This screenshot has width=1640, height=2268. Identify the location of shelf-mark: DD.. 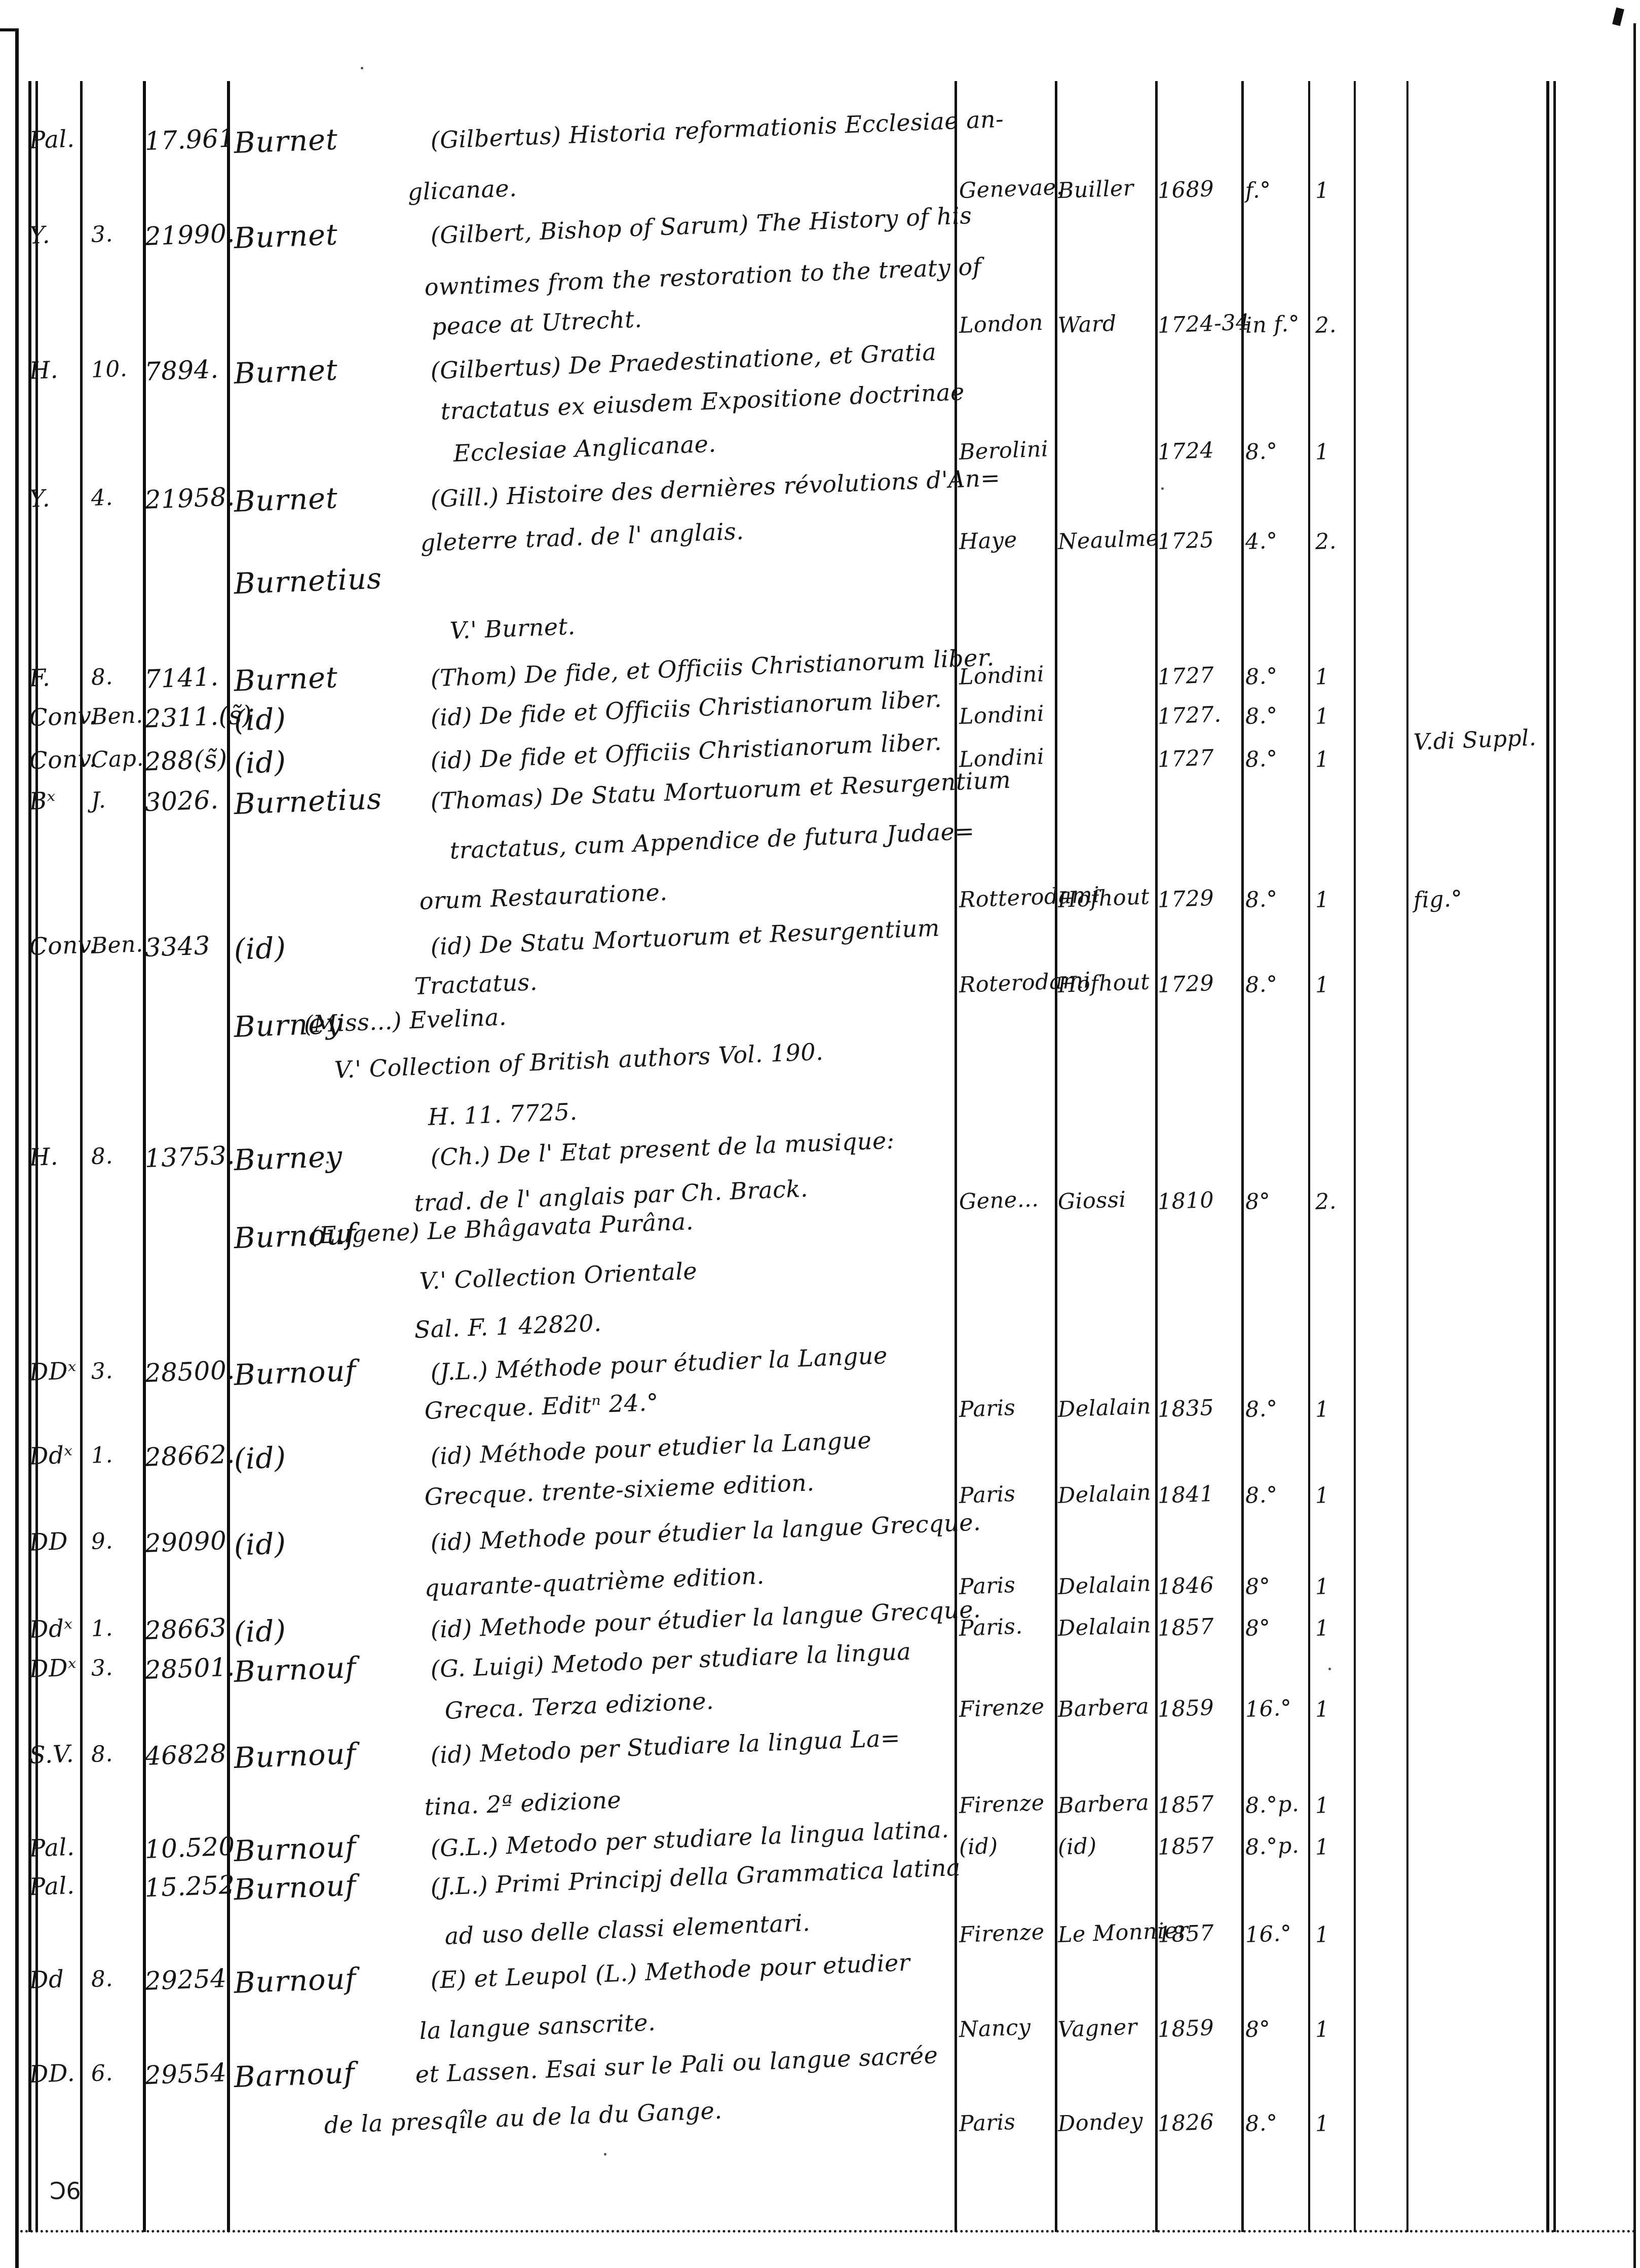
(51, 2074).